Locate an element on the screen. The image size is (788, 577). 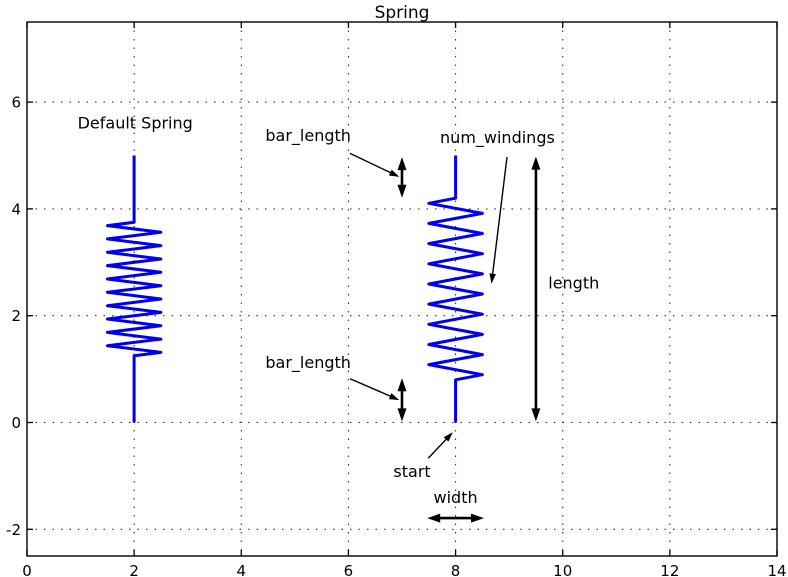
num-windings-label: num_windings is located at coordinates (497, 138).